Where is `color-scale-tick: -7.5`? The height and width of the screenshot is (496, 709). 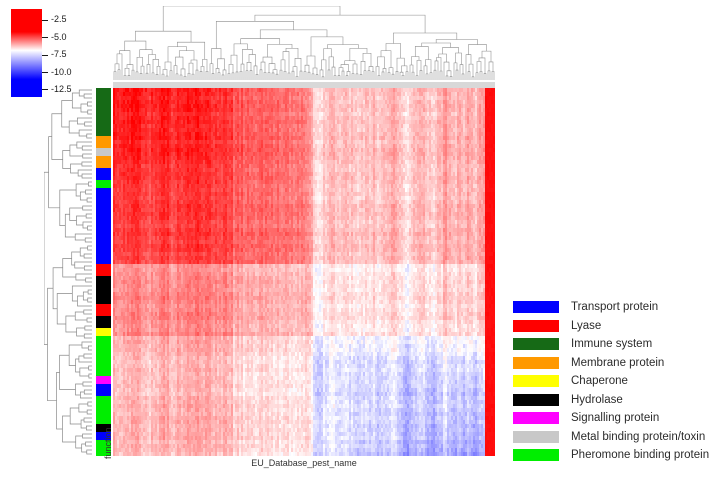 color-scale-tick: -7.5 is located at coordinates (54, 54).